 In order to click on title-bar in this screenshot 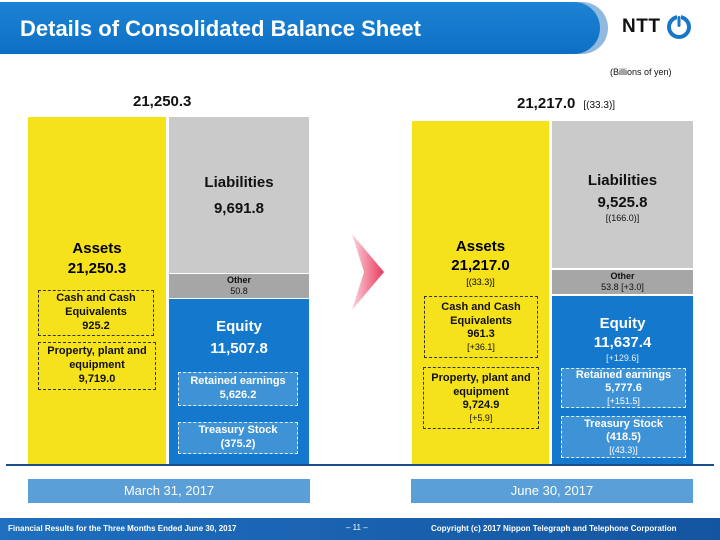, I will do `click(300, 28)`.